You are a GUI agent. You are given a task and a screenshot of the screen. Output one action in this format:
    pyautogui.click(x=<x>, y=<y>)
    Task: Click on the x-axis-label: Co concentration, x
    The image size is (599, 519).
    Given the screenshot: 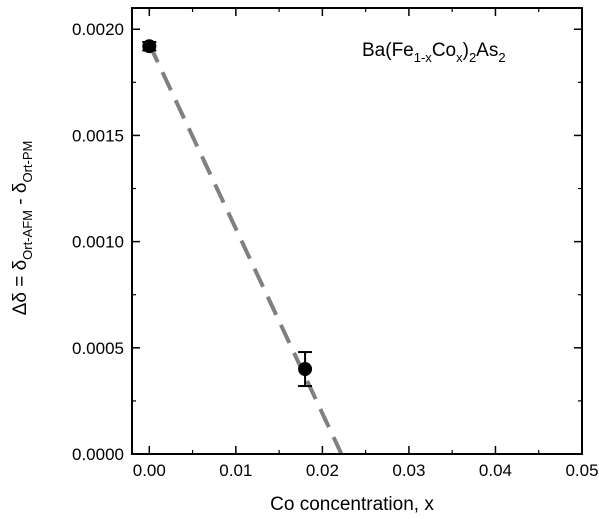 What is the action you would take?
    pyautogui.click(x=352, y=504)
    